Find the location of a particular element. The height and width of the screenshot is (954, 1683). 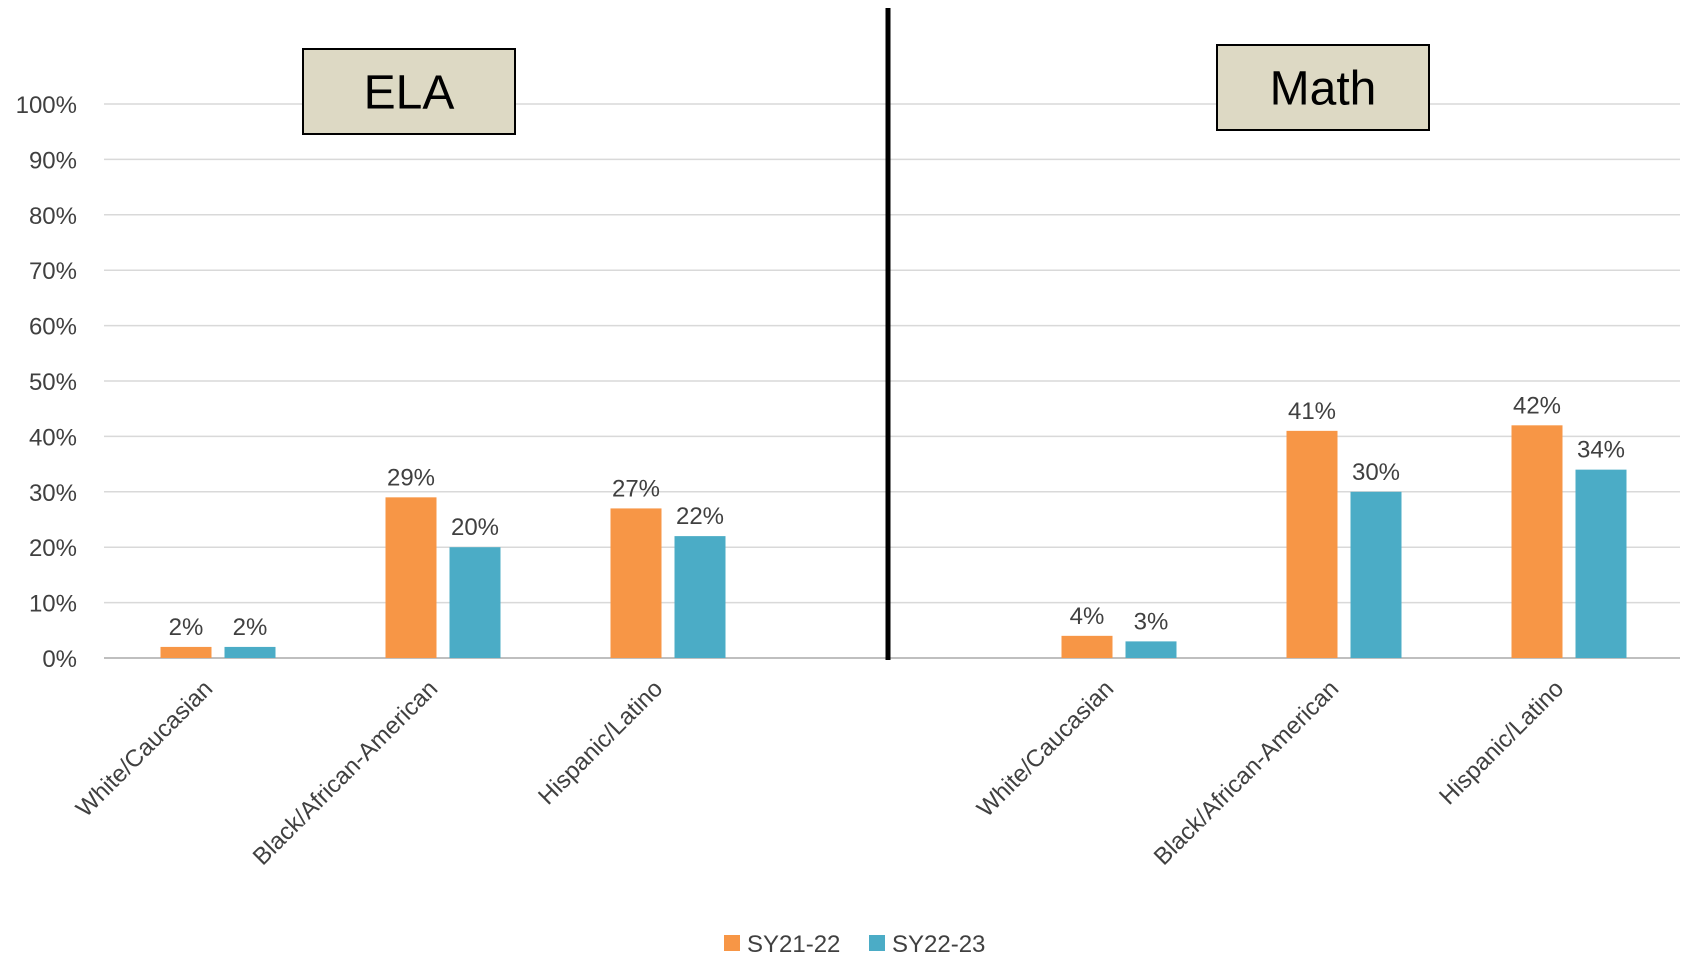

y-tick-label: 50% is located at coordinates (53, 382).